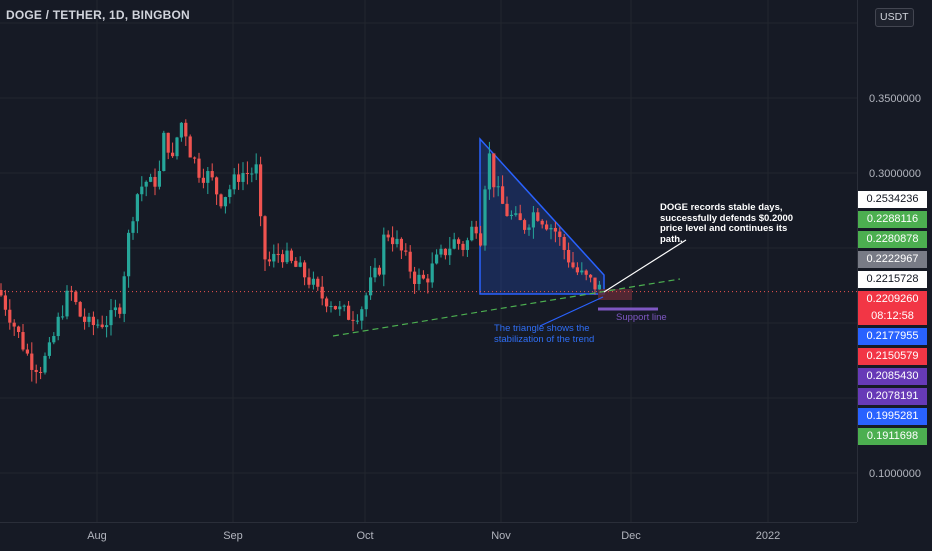 Image resolution: width=932 pixels, height=551 pixels. Describe the element at coordinates (97, 536) in the screenshot. I see `x-tick-label: Aug` at that location.